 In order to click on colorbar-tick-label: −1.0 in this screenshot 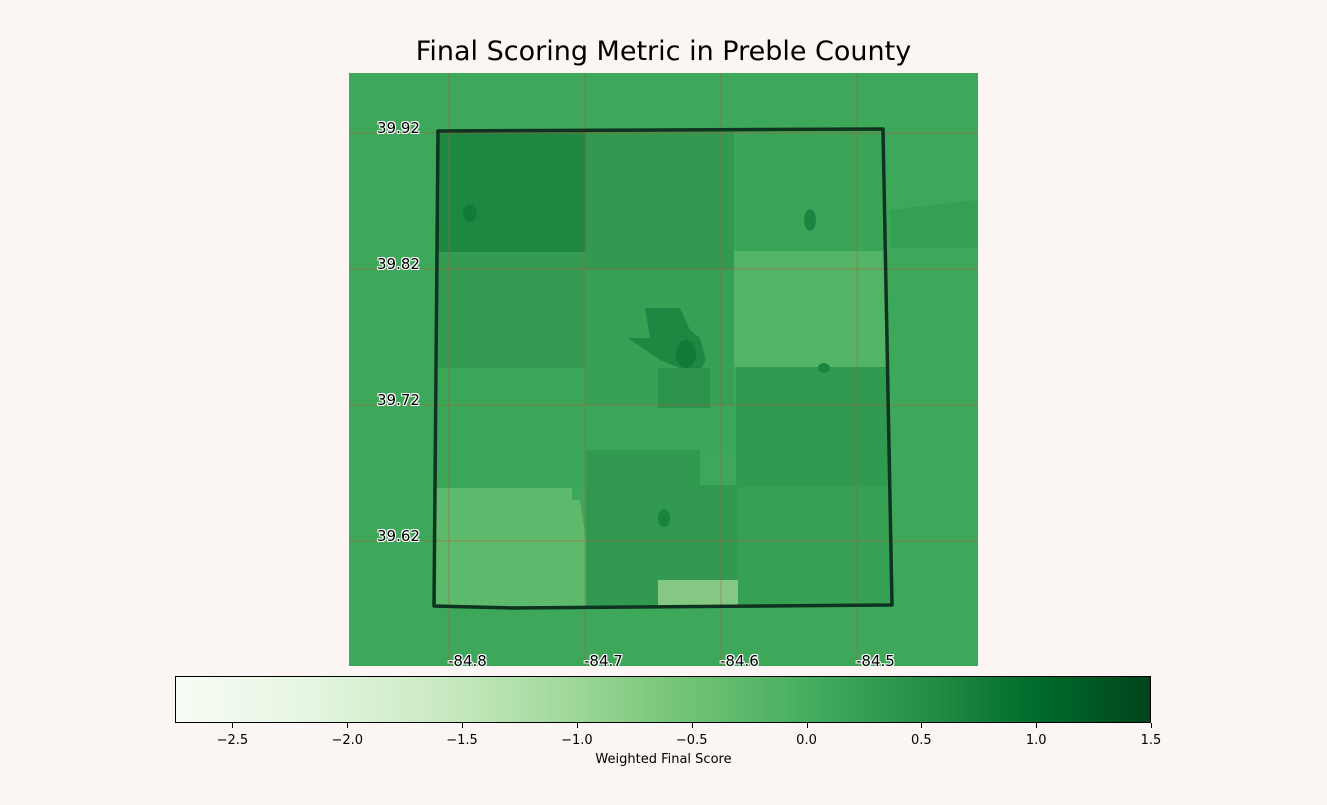, I will do `click(577, 740)`.